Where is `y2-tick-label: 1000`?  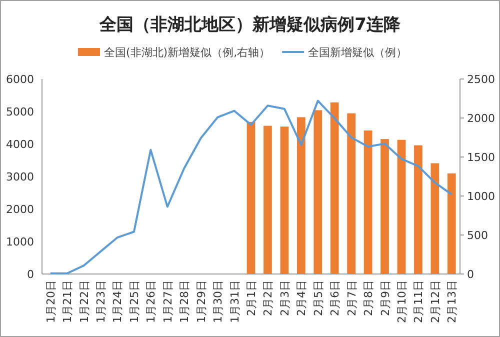
y2-tick-label: 1000 is located at coordinates (481, 196).